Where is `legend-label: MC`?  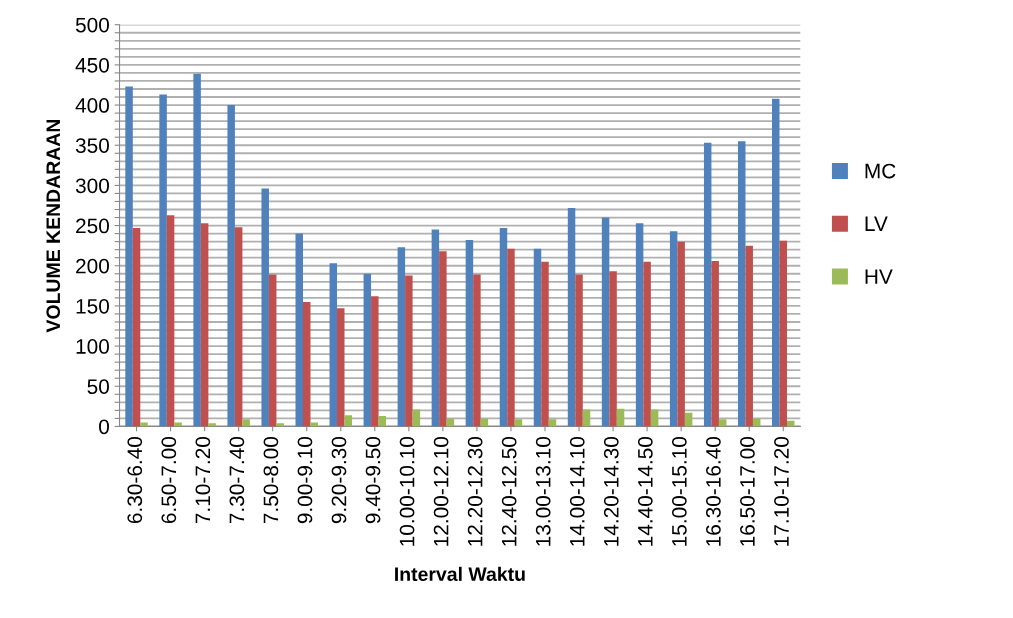 legend-label: MC is located at coordinates (880, 171).